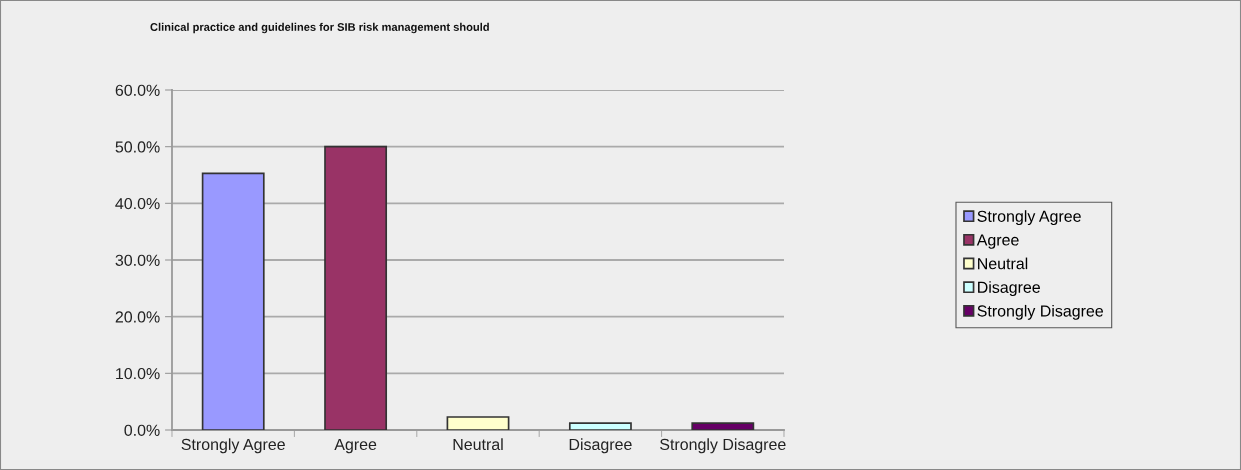 This screenshot has height=470, width=1241. I want to click on legend-label: Neutral, so click(1003, 263).